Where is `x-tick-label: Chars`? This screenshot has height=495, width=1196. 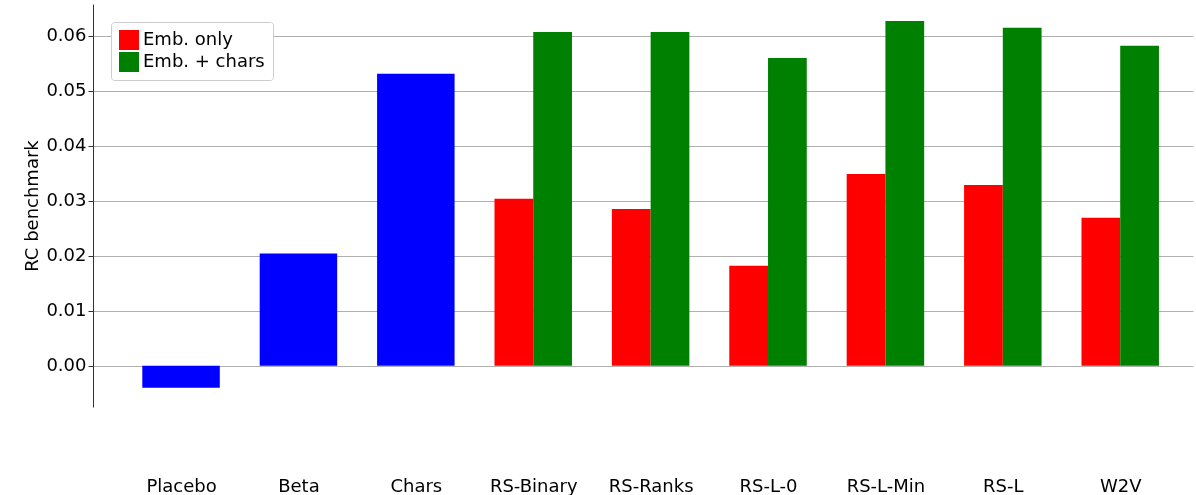
x-tick-label: Chars is located at coordinates (416, 484).